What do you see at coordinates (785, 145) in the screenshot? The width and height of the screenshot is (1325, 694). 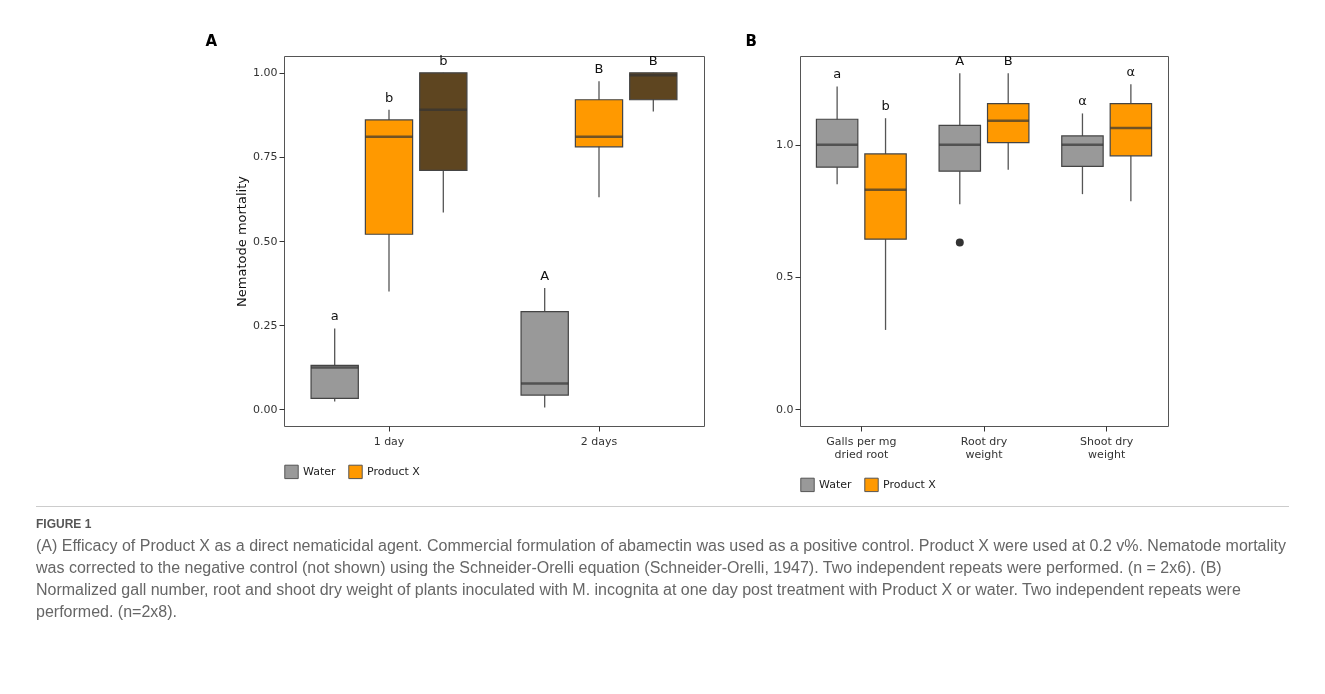 I see `y-tick-label: 1.0` at bounding box center [785, 145].